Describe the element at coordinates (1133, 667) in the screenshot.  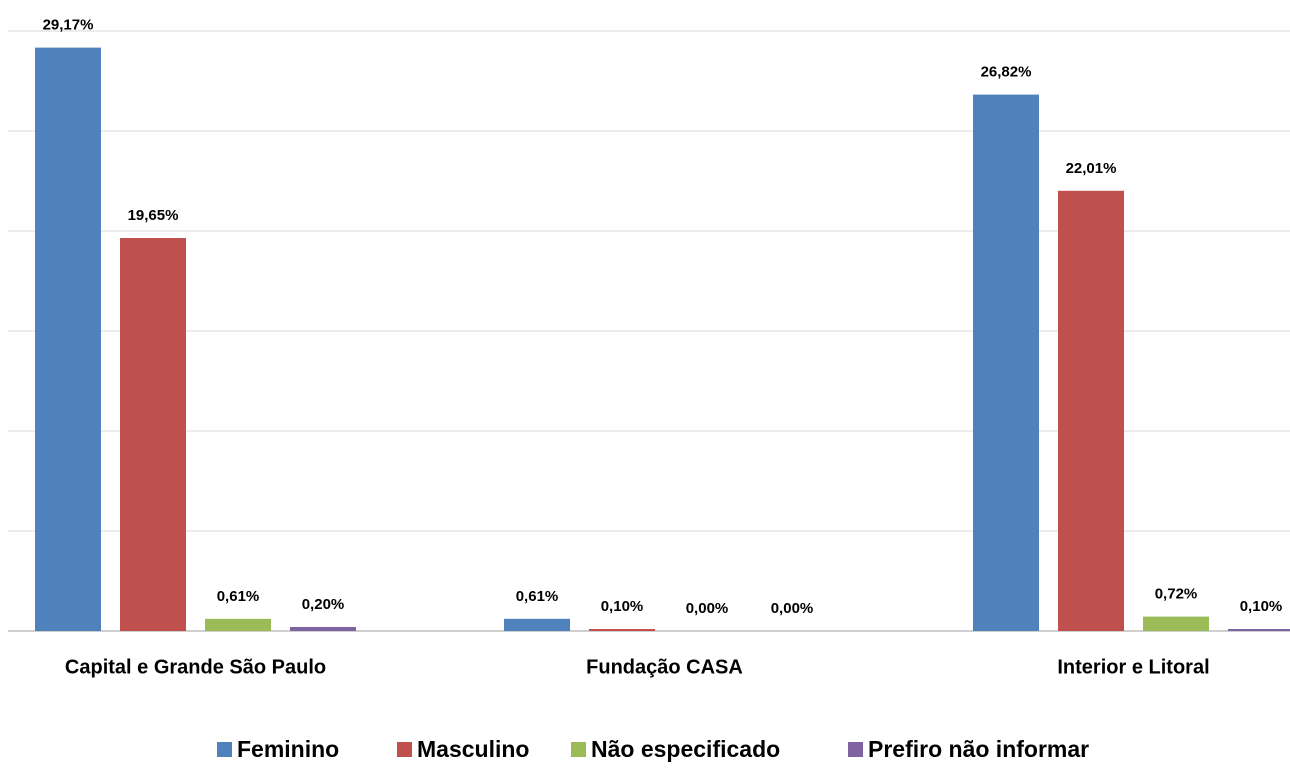
I see `x-tick-label: Interior e Litoral` at that location.